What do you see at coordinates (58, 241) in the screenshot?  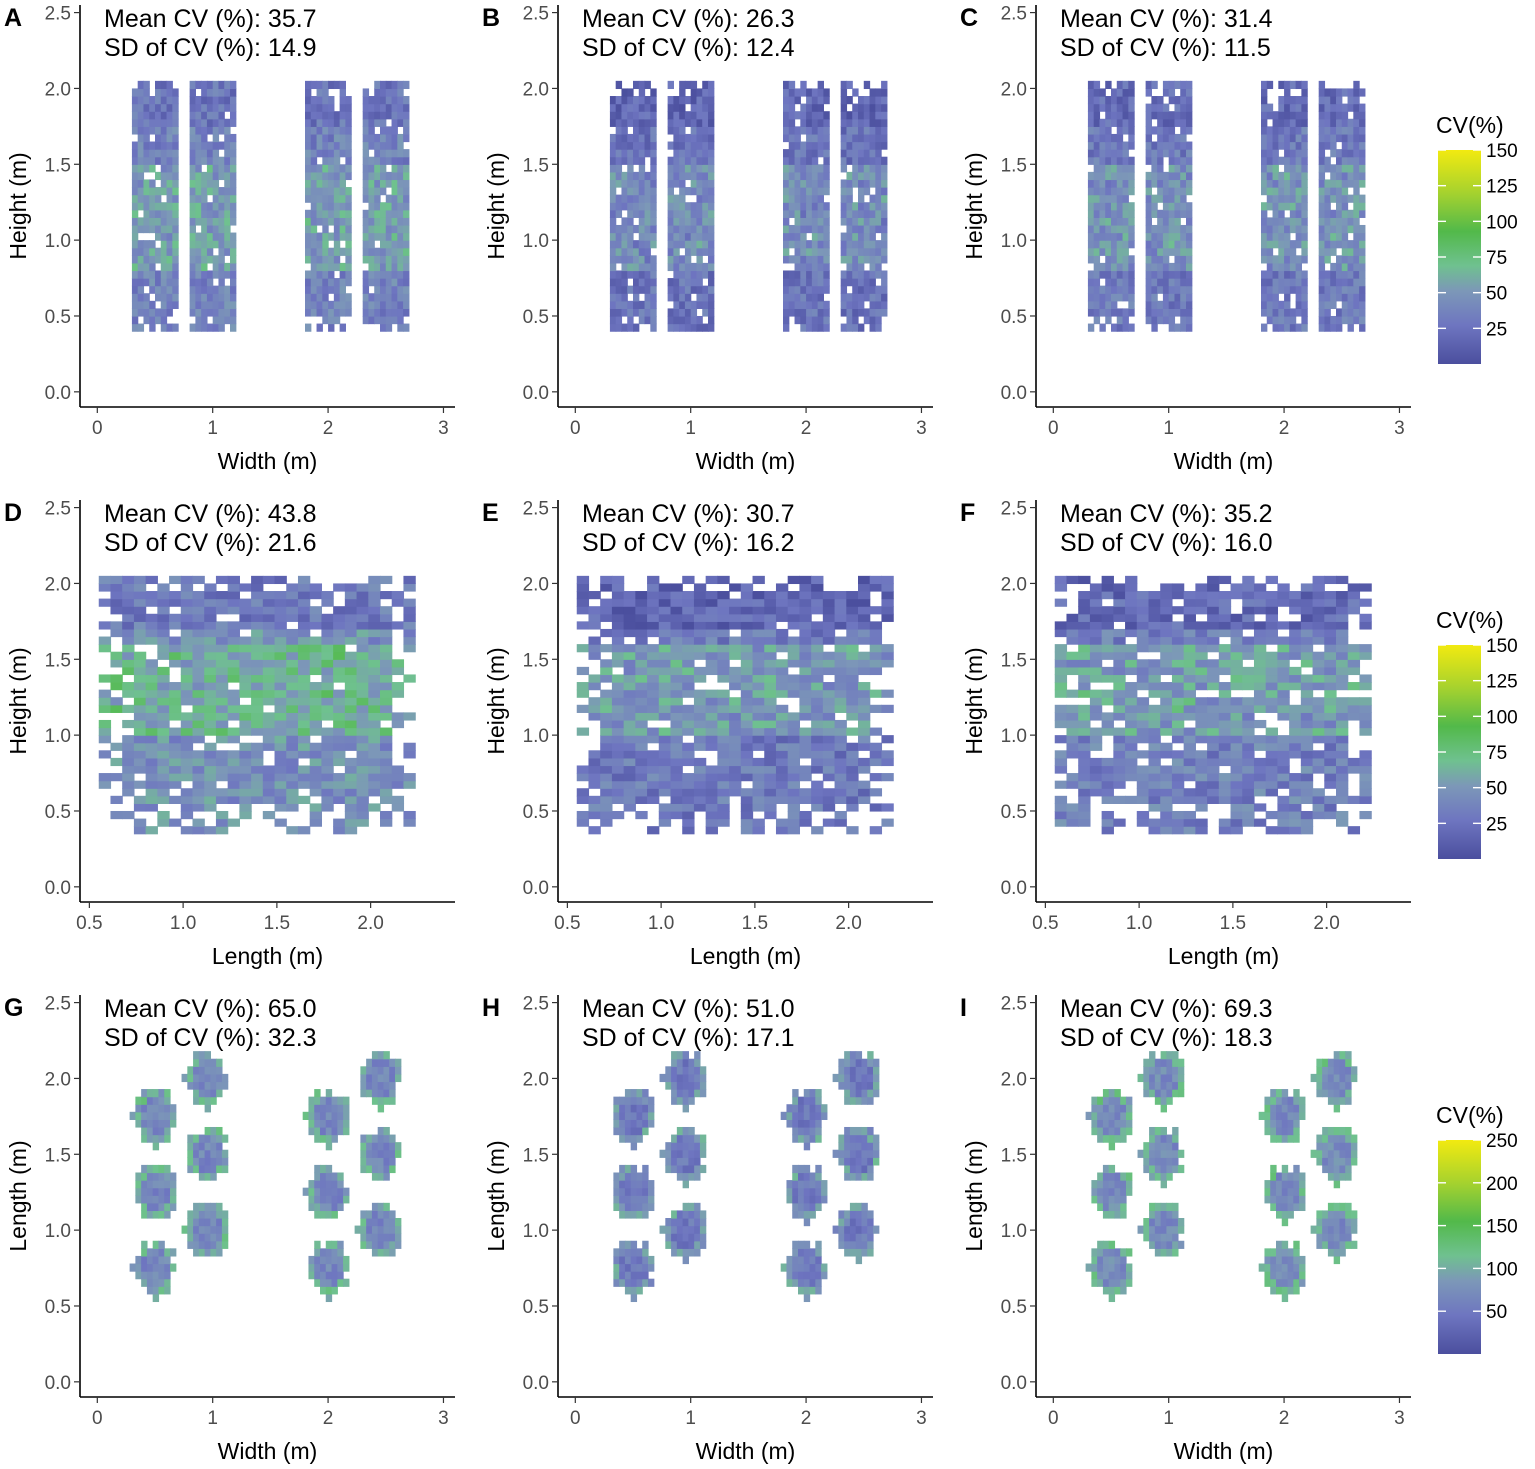 I see `y-tick-label: 1.0` at bounding box center [58, 241].